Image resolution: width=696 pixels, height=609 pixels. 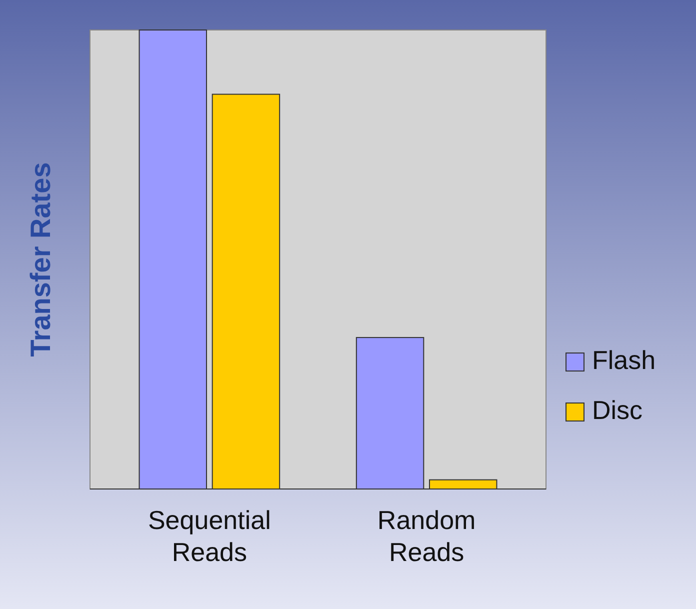 I want to click on legend-label: Flash, so click(x=624, y=360).